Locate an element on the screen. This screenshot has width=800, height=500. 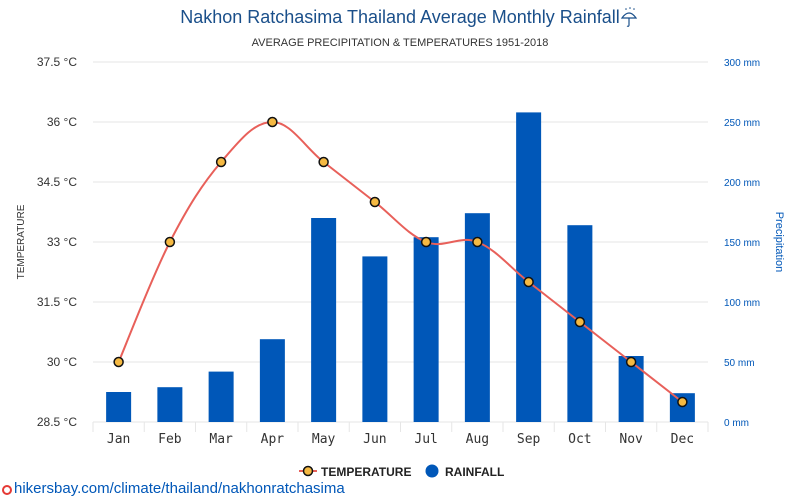
legend-item-rainfall: RAINFALL is located at coordinates (465, 472).